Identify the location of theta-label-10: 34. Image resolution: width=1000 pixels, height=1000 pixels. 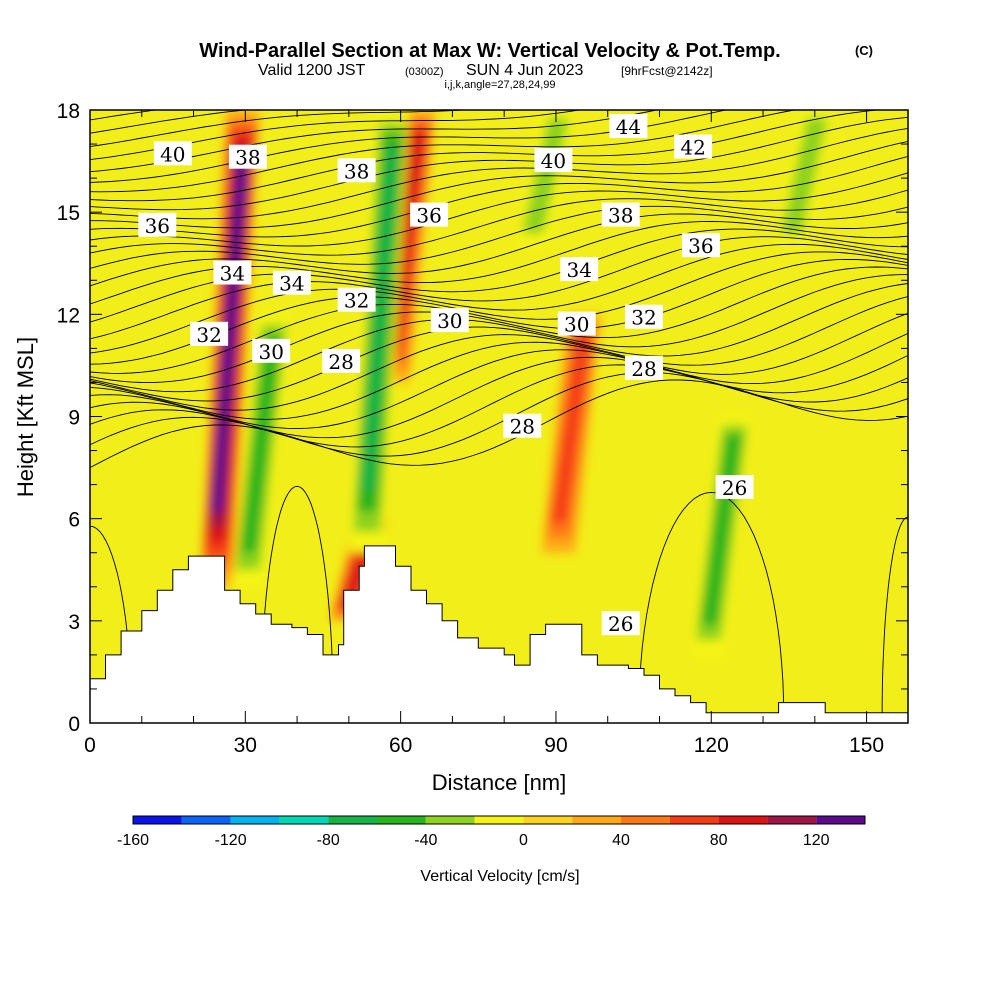
(232, 273).